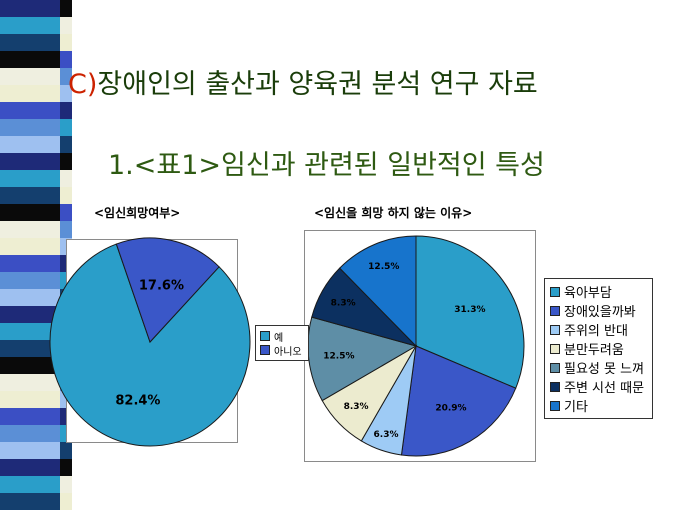 This screenshot has width=680, height=510. Describe the element at coordinates (137, 213) in the screenshot. I see `chart1-title: <임신희망여부>` at that location.